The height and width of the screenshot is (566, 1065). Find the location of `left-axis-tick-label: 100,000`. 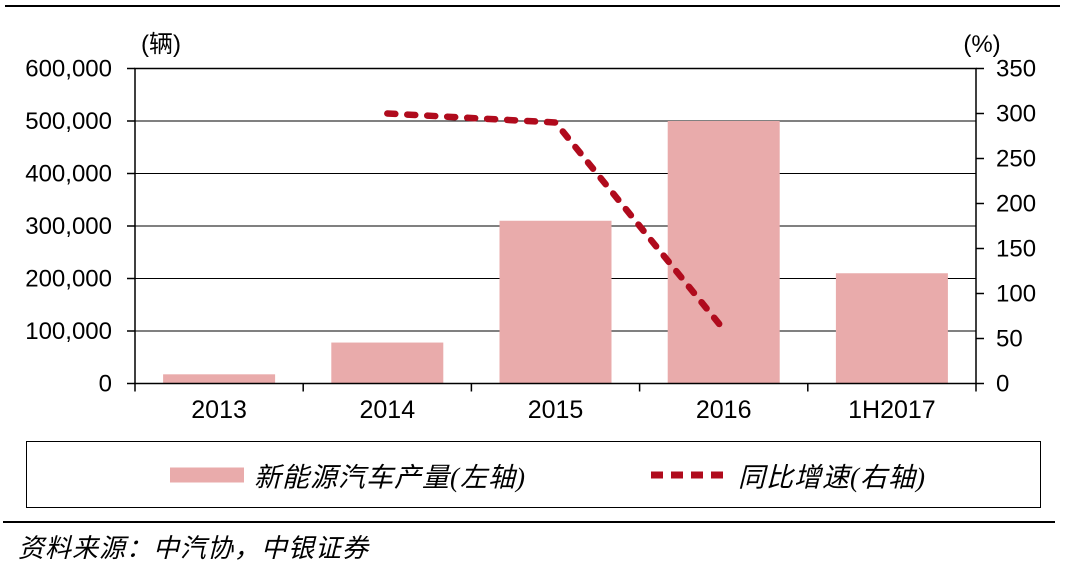

left-axis-tick-label: 100,000 is located at coordinates (68, 331).